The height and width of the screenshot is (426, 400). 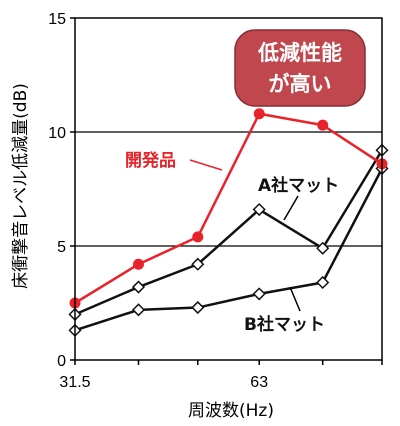 I want to click on series-label-developed: 開発品, so click(x=150, y=160).